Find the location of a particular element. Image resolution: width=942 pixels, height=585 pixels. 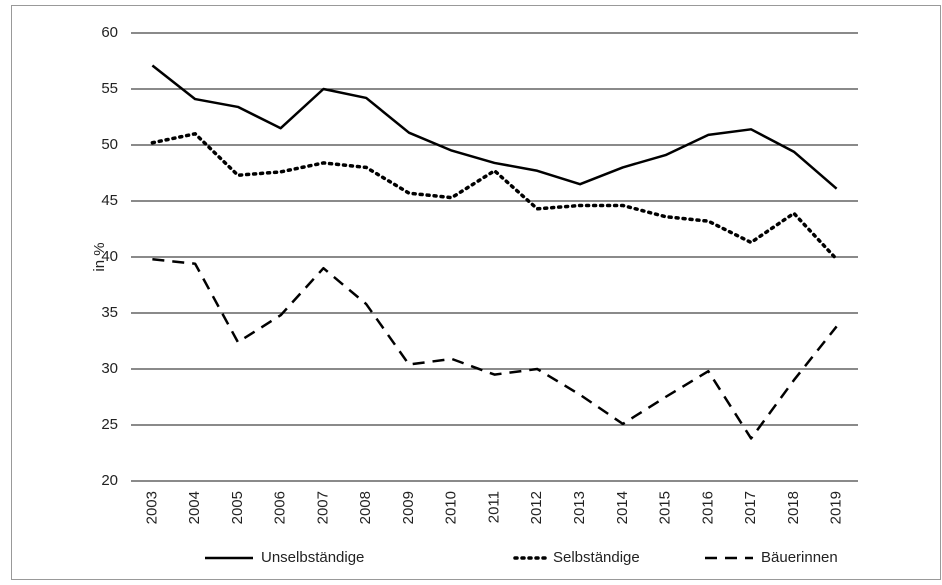

x-tick-label: 2017 is located at coordinates (750, 507).